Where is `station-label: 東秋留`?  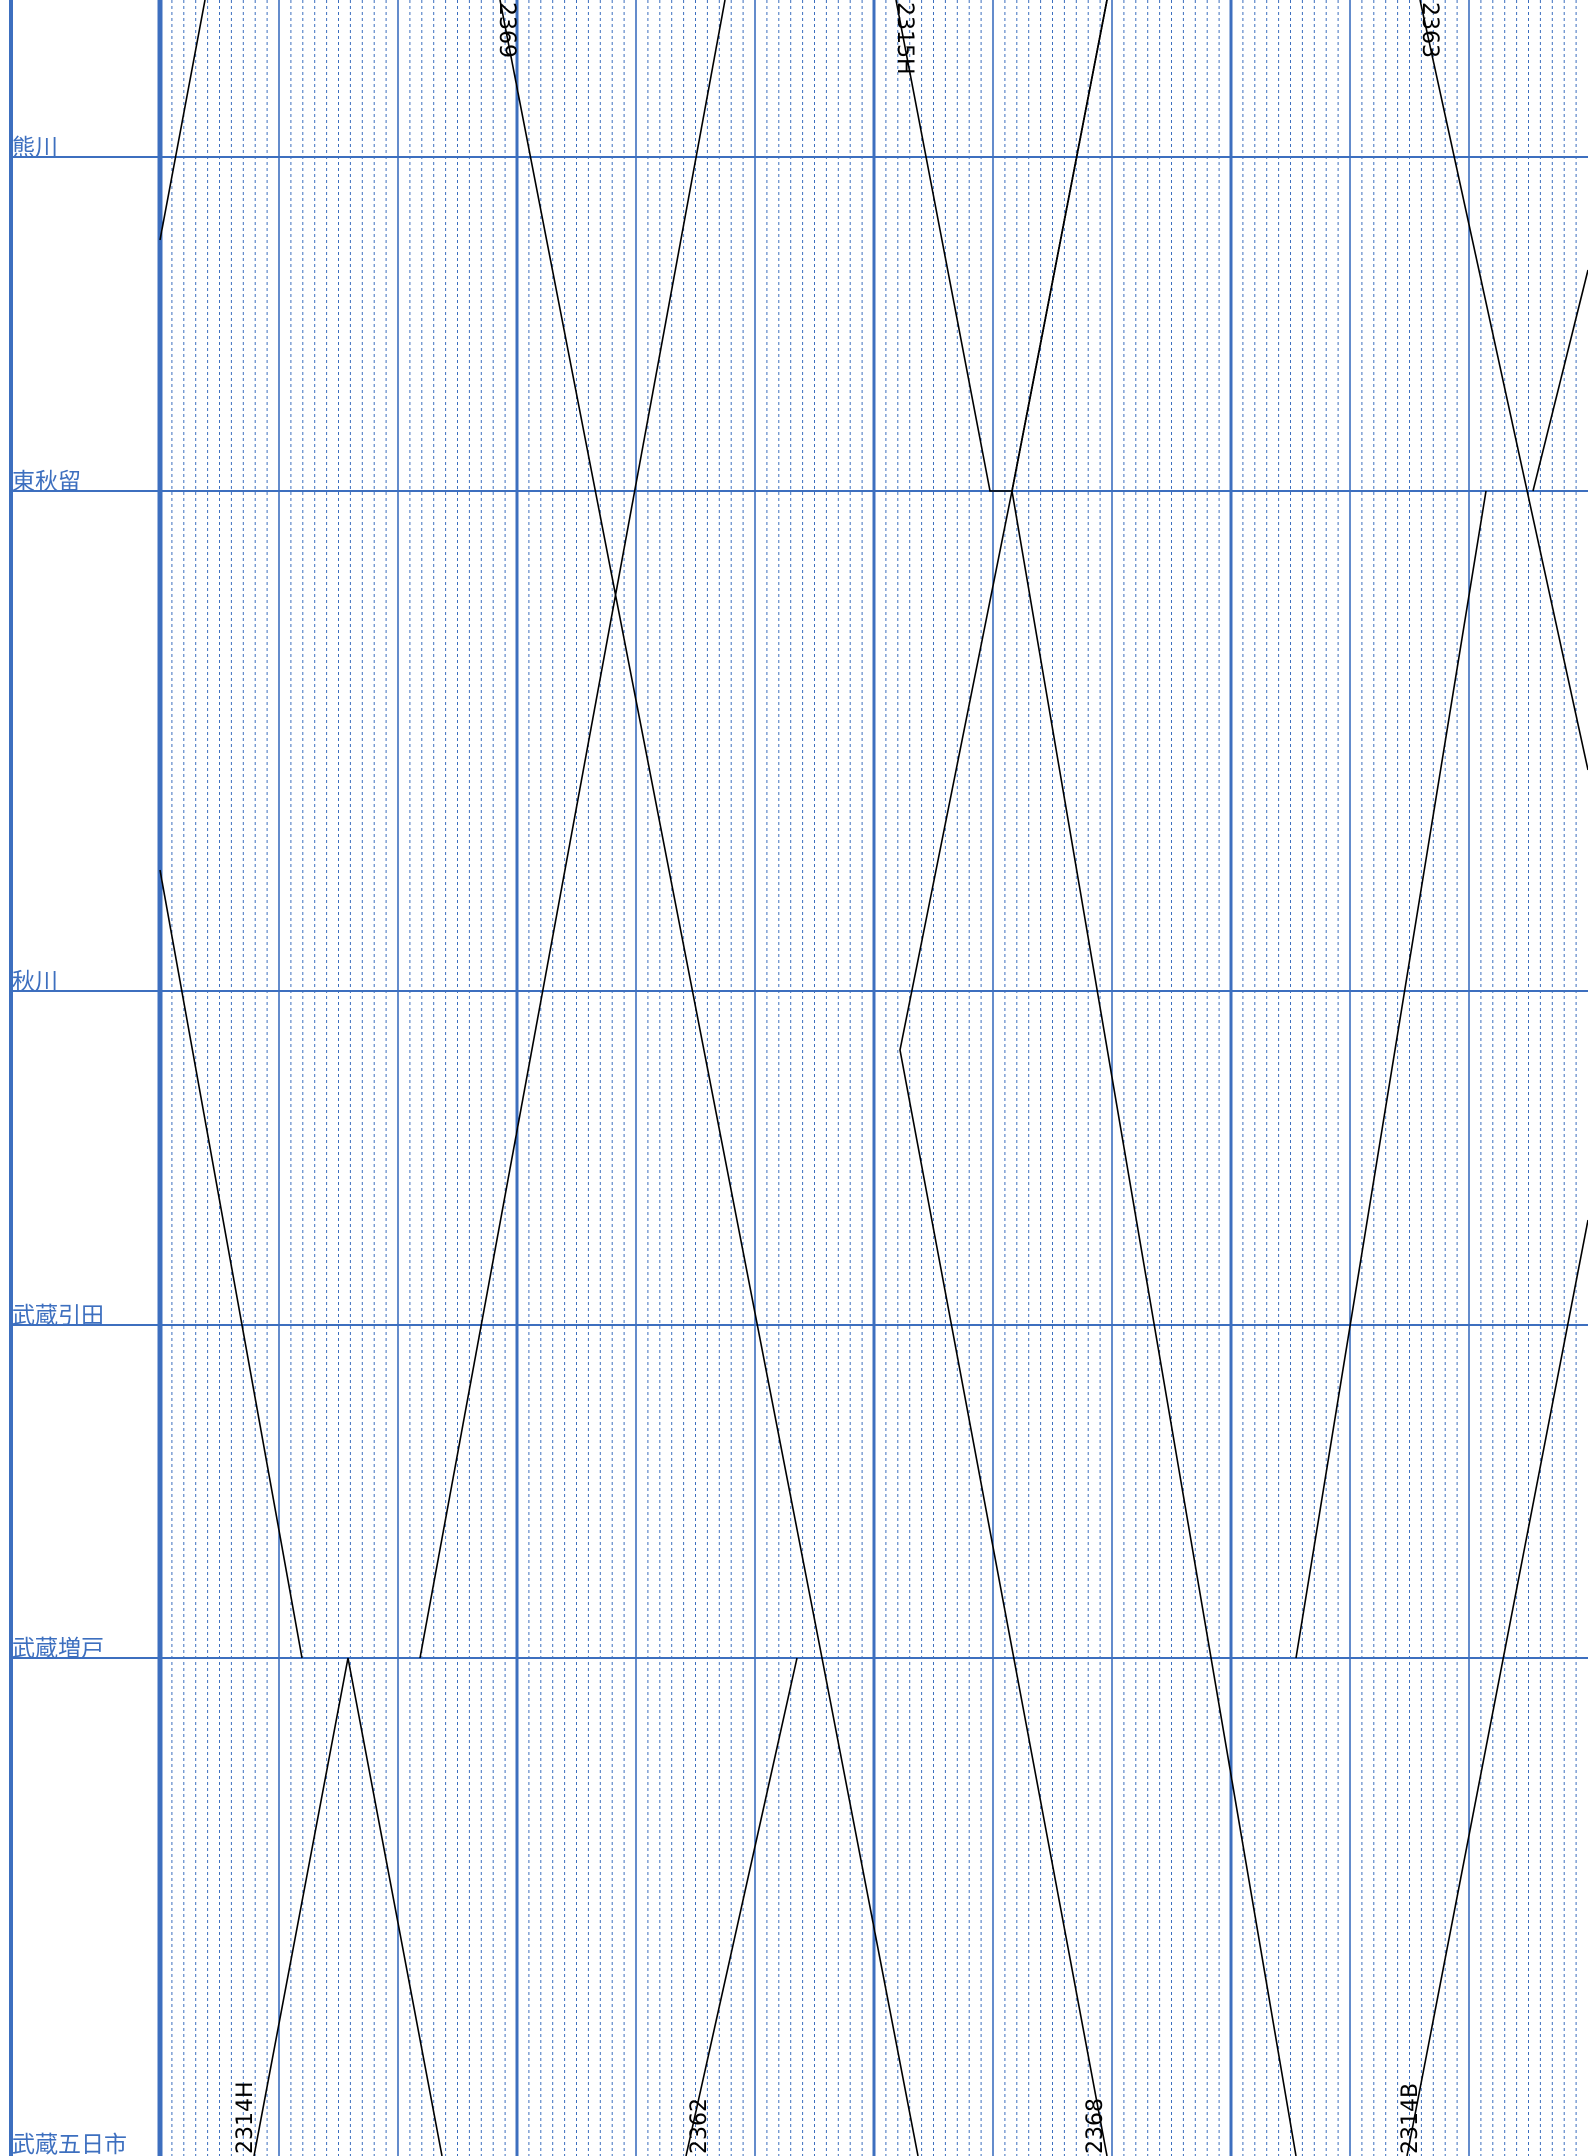
station-label: 東秋留 is located at coordinates (46, 482).